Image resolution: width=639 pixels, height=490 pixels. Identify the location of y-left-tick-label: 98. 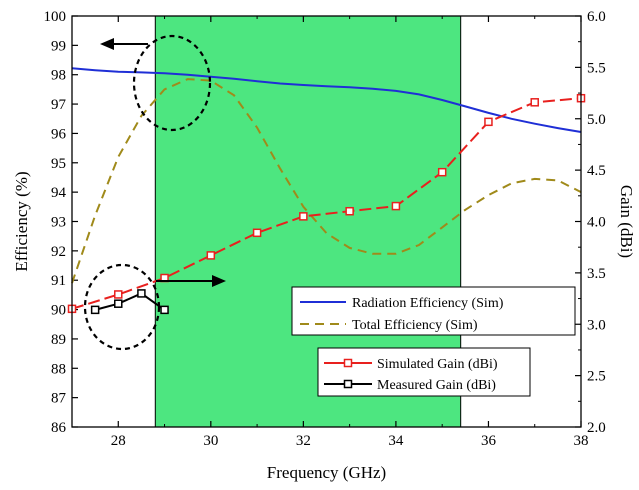
(58, 76).